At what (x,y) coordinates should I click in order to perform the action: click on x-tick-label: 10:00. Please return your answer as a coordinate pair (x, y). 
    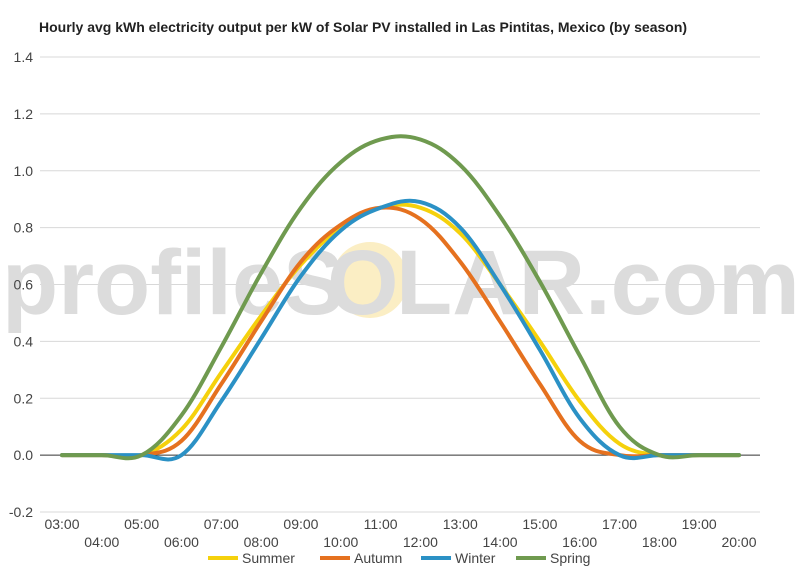
    Looking at the image, I should click on (340, 542).